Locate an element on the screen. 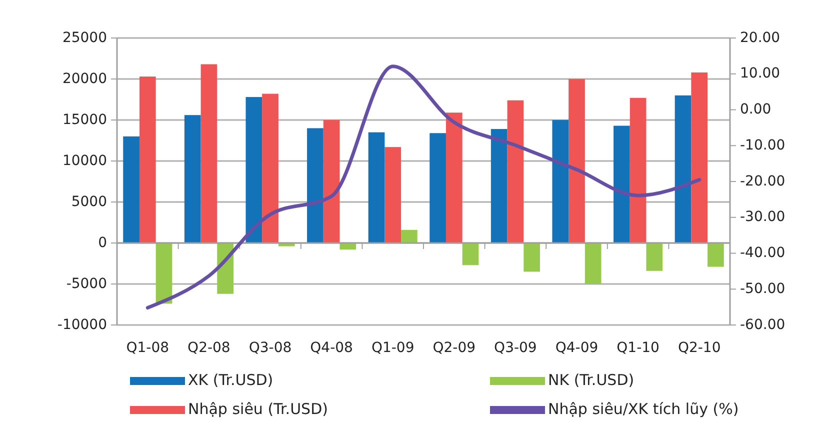 The image size is (829, 434). y2-tick-label: -20.00 is located at coordinates (763, 181).